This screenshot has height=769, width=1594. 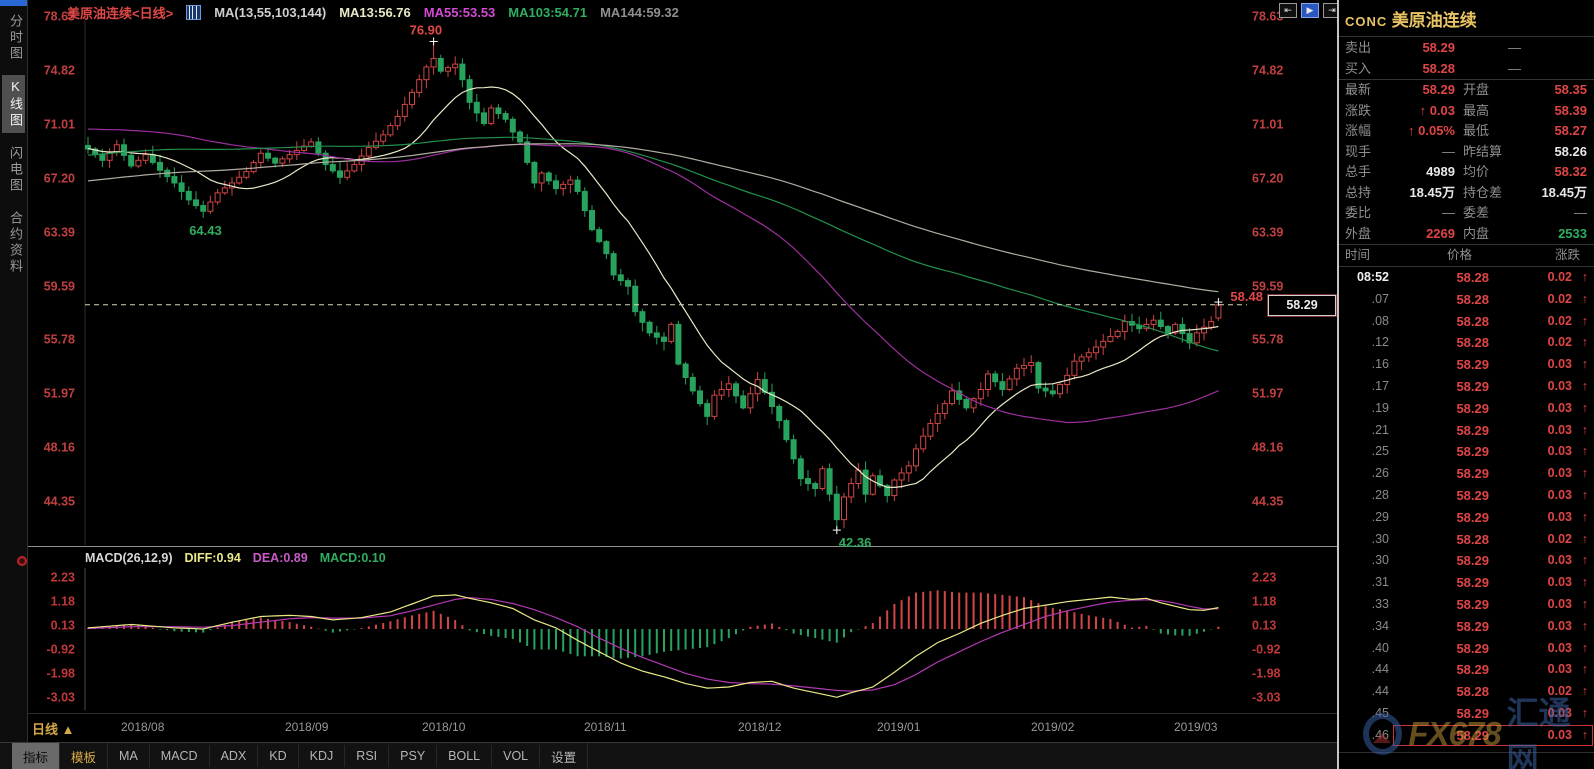 What do you see at coordinates (1440, 233) in the screenshot?
I see `quote-value: 2269` at bounding box center [1440, 233].